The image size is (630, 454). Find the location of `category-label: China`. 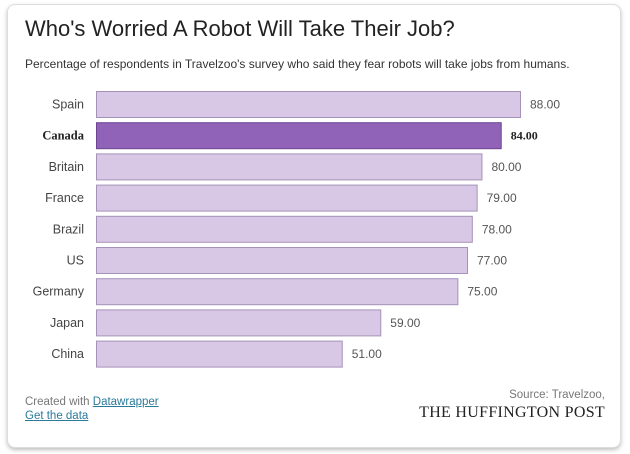

category-label: China is located at coordinates (67, 354).